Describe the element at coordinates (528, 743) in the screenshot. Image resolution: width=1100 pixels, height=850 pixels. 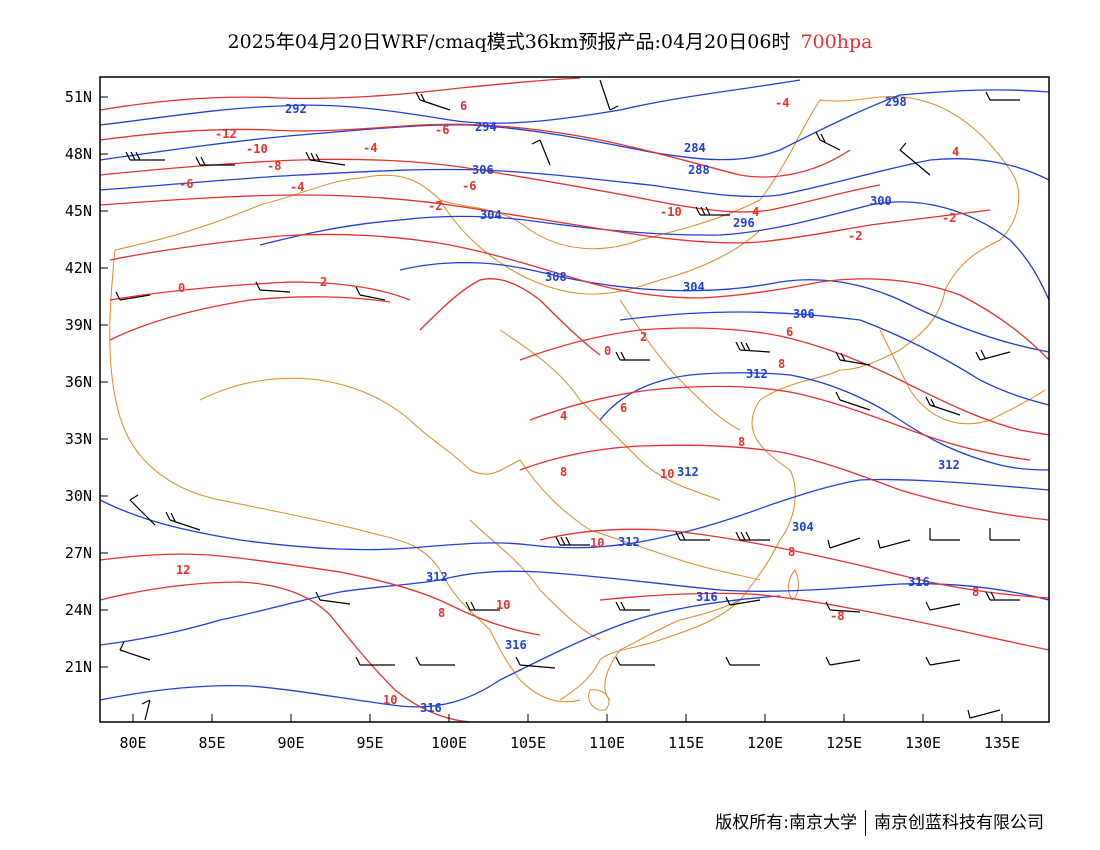
I see `lon-label: 105E` at that location.